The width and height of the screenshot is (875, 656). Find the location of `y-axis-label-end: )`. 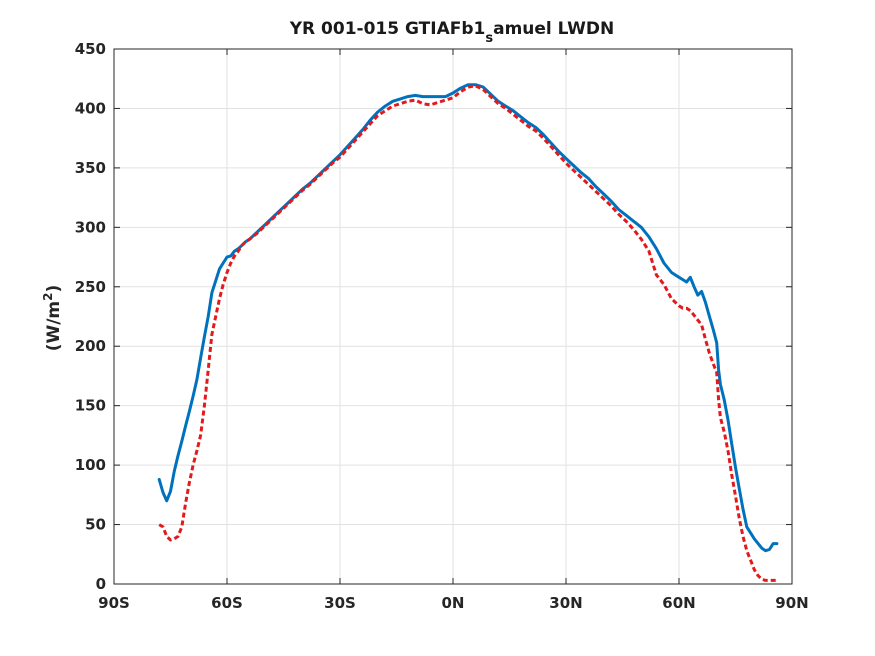

y-axis-label-end: ) is located at coordinates (54, 289).